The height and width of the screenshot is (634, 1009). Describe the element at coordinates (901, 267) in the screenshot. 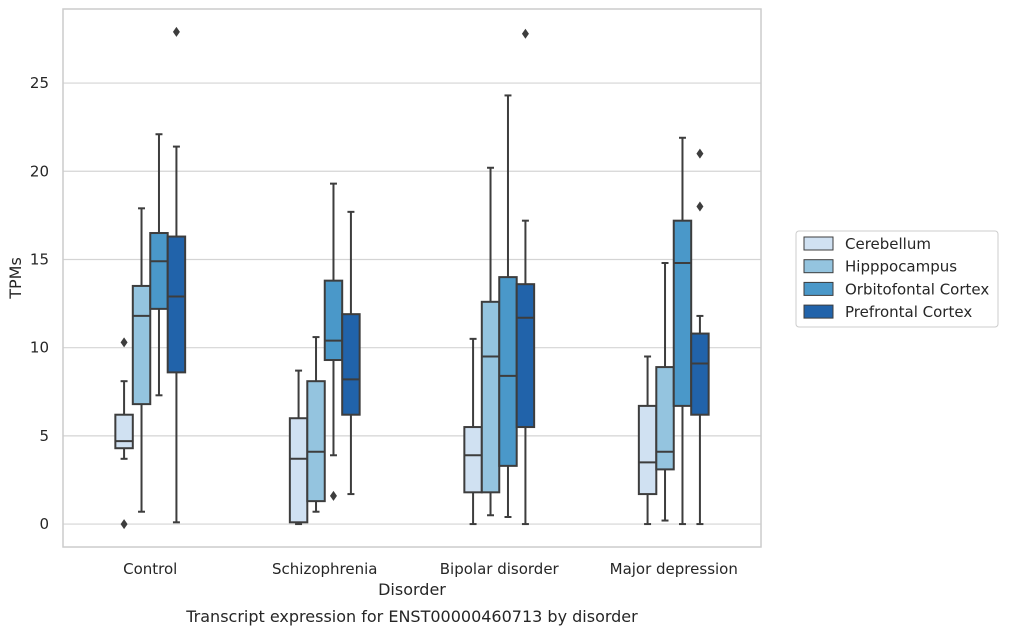

I see `legend-label: Hipppocampus` at that location.